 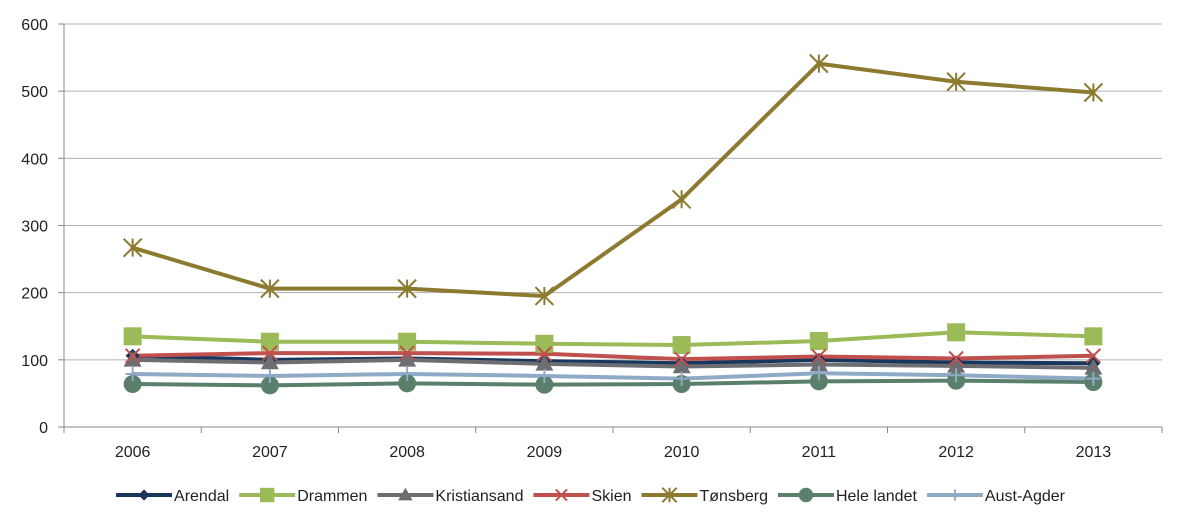 What do you see at coordinates (806, 495) in the screenshot?
I see `data-point-hele-landet-legend` at bounding box center [806, 495].